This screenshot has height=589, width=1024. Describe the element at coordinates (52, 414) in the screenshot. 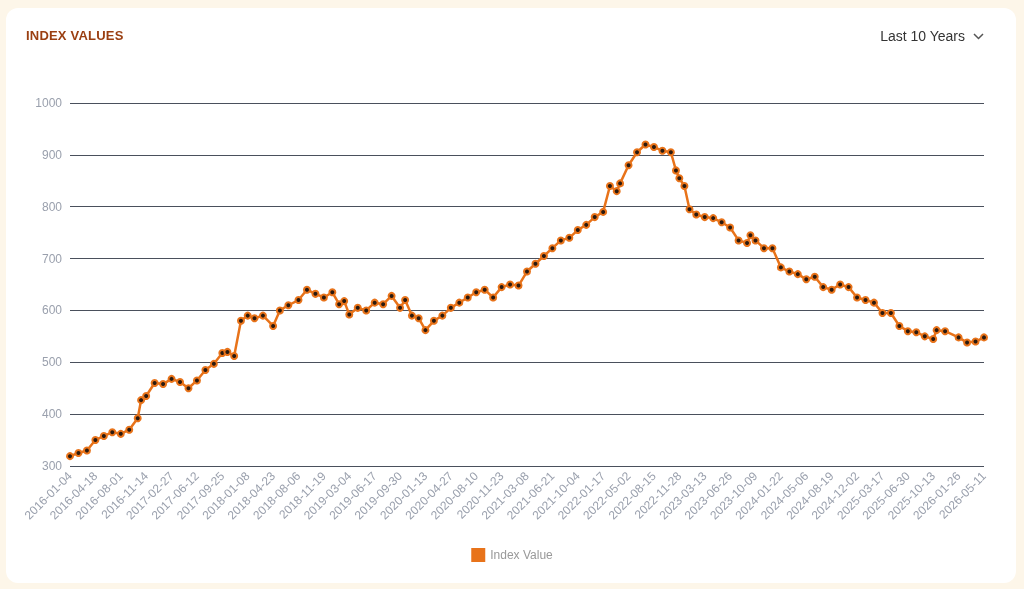

I see `y-tick-label: 400` at that location.